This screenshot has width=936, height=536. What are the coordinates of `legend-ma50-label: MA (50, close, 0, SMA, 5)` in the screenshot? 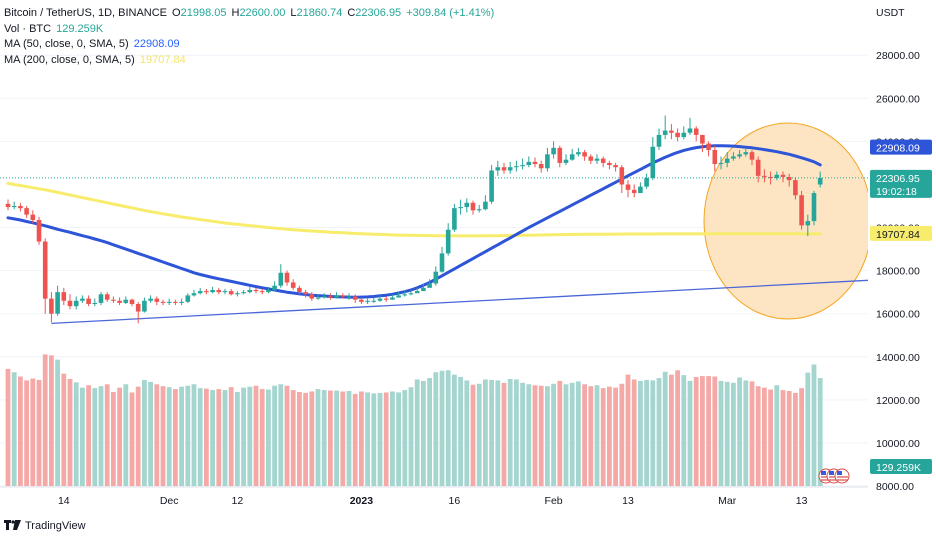 It's located at (66, 44).